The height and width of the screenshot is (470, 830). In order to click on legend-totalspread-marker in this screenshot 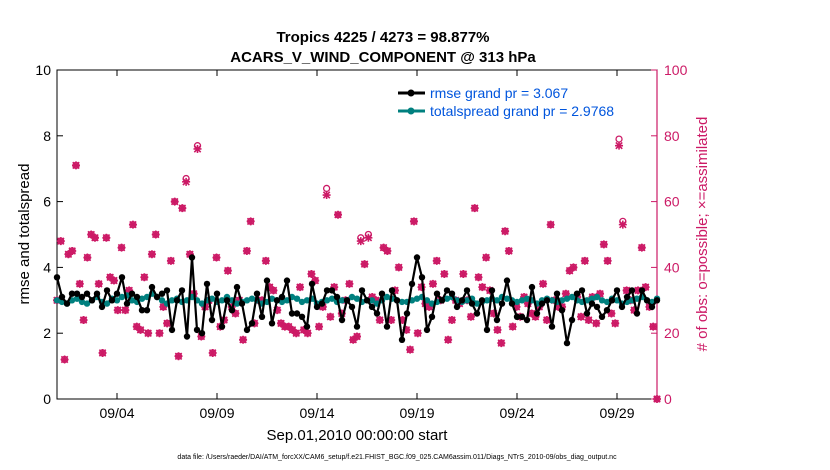, I will do `click(411, 111)`.